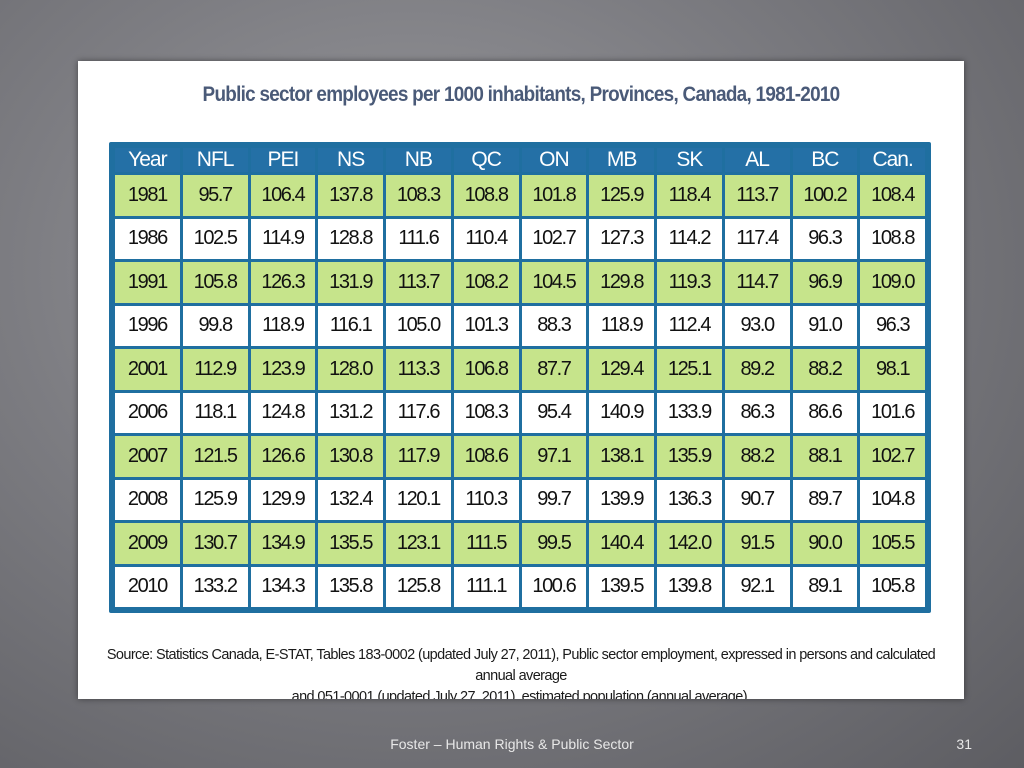  What do you see at coordinates (621, 282) in the screenshot?
I see `value-cell: 129.8` at bounding box center [621, 282].